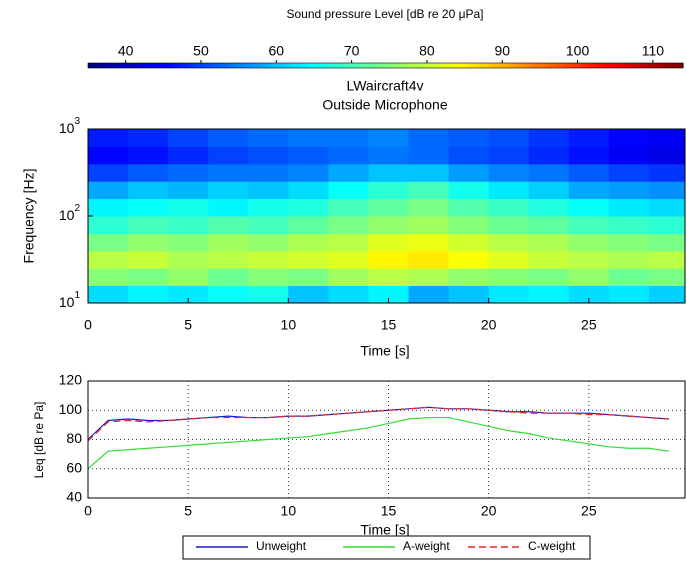  What do you see at coordinates (74, 467) in the screenshot?
I see `y-tick-label: 60` at bounding box center [74, 467].